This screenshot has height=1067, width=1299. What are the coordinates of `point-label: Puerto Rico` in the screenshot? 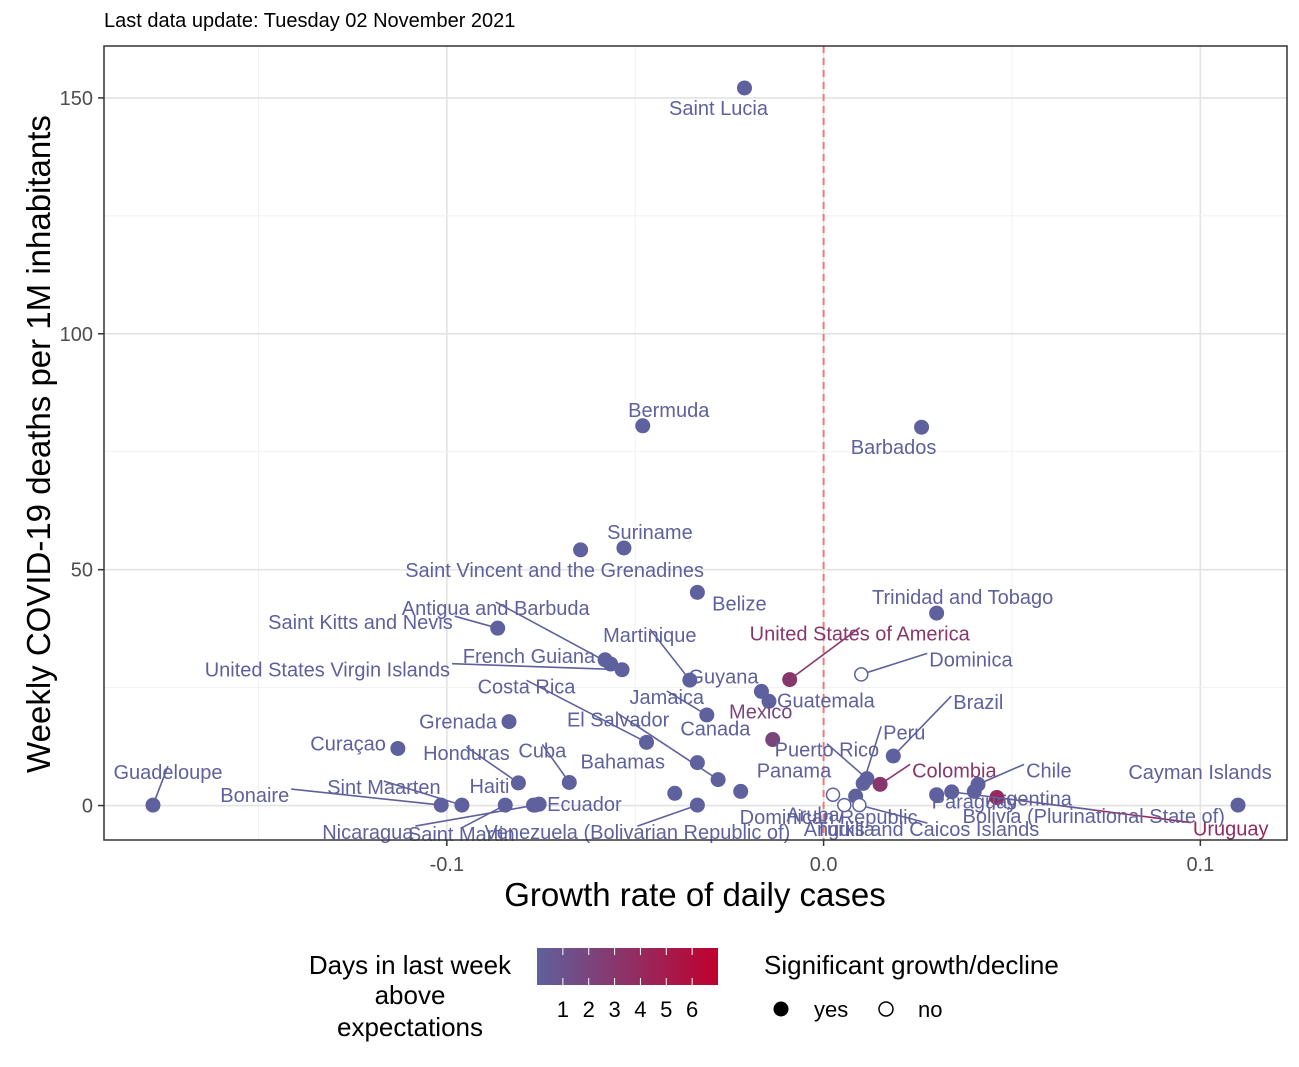 It's located at (827, 751).